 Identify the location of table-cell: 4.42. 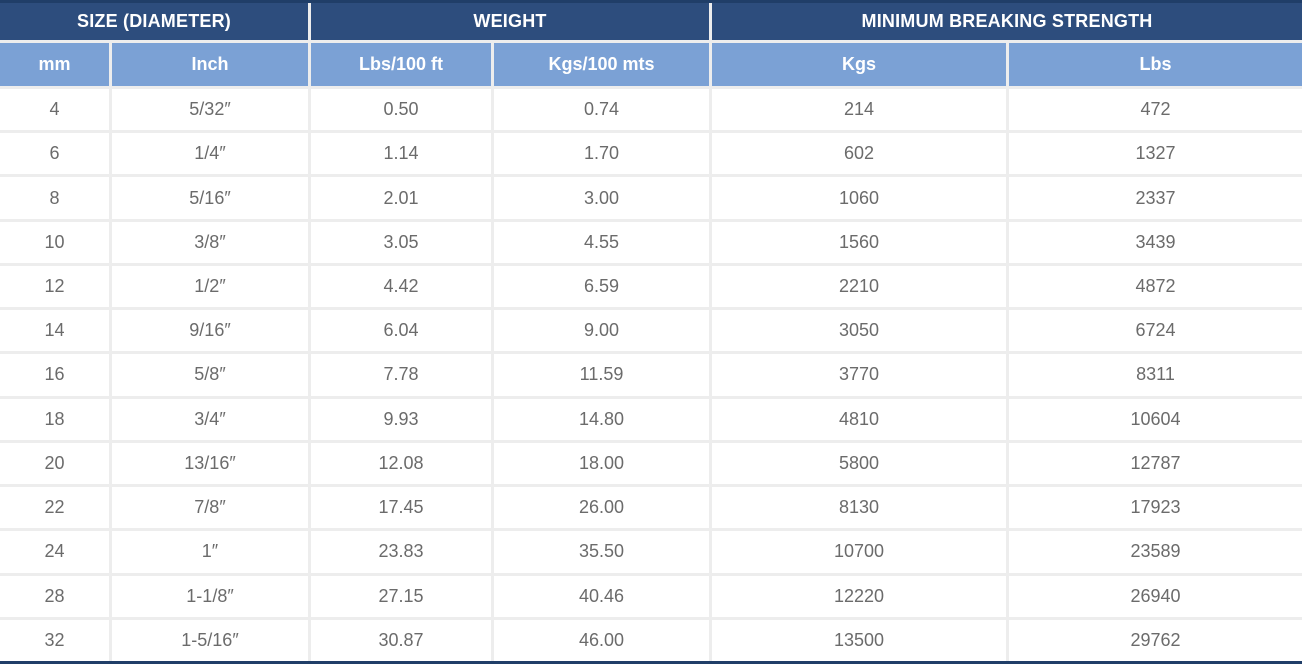
(401, 286).